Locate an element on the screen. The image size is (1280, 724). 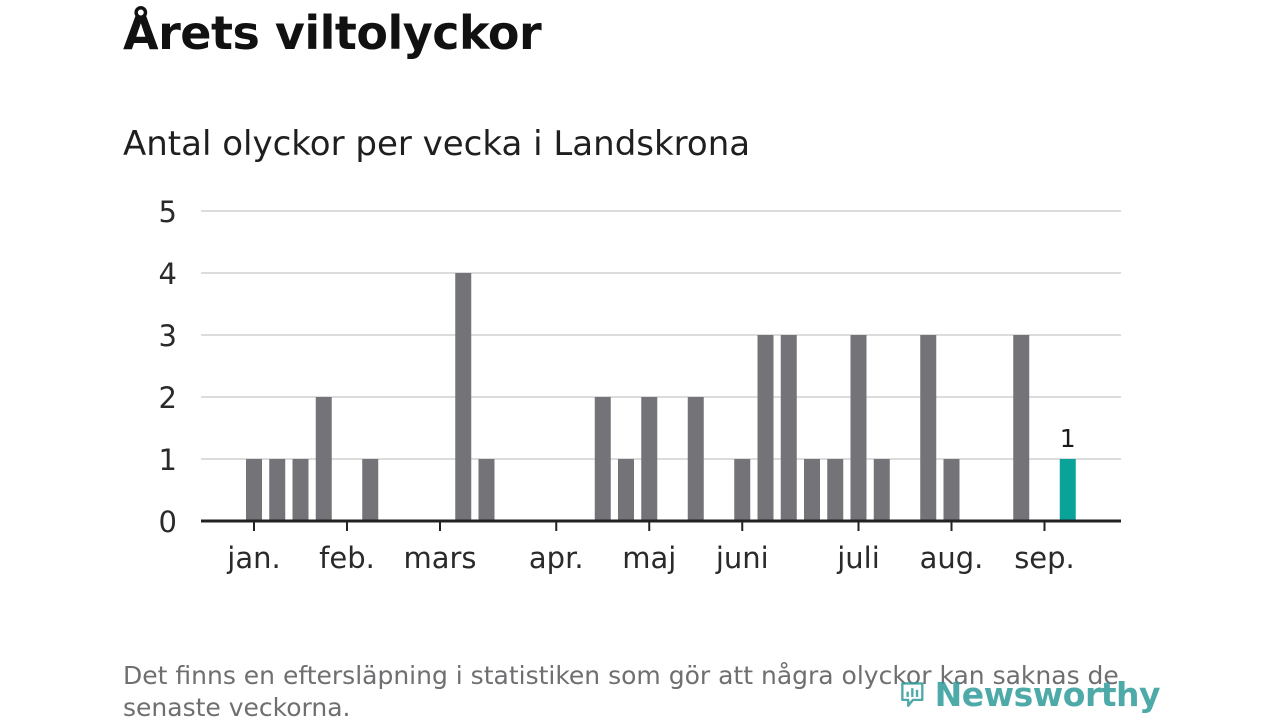
x-tick-label: apr. is located at coordinates (556, 558).